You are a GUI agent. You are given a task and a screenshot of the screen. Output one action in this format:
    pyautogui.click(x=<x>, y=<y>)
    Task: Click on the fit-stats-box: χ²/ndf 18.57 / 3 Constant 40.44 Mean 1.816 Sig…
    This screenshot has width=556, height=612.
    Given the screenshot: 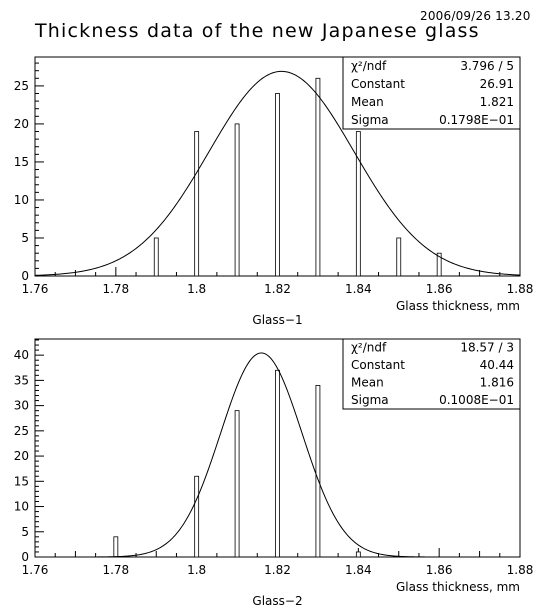 What is the action you would take?
    pyautogui.click(x=431, y=374)
    